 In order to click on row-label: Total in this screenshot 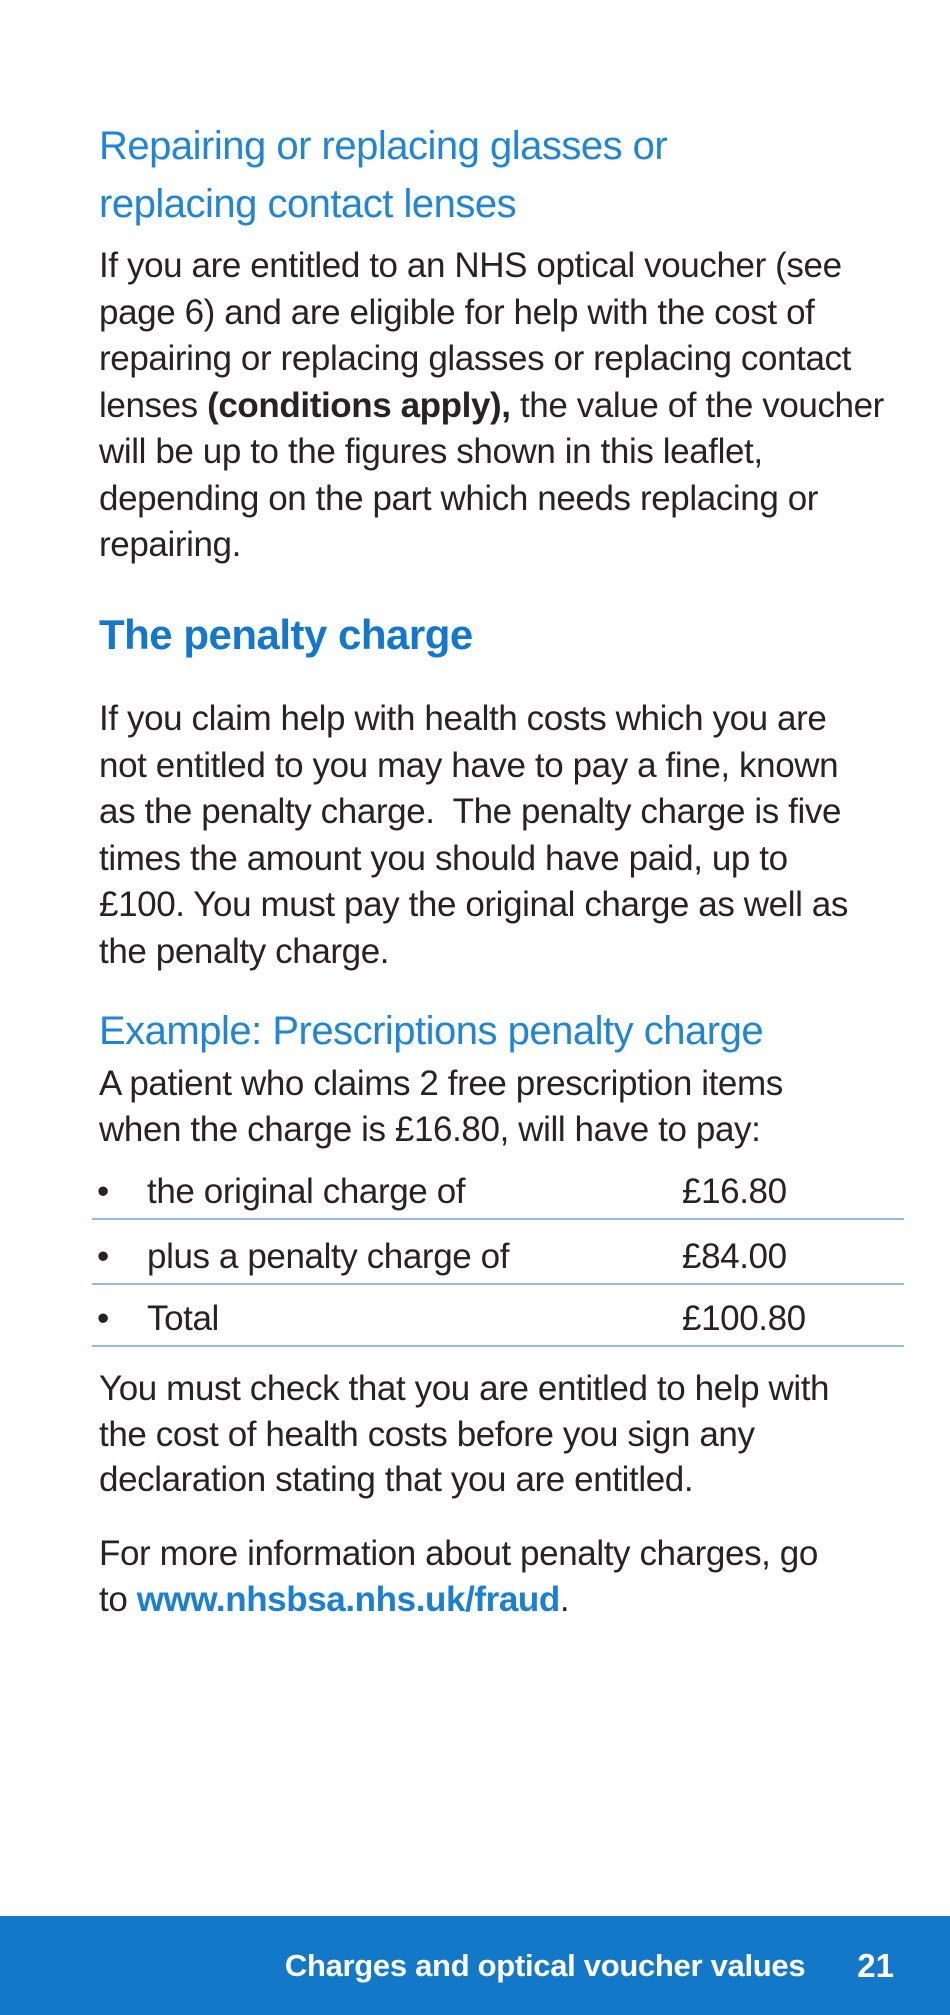, I will do `click(183, 1318)`.